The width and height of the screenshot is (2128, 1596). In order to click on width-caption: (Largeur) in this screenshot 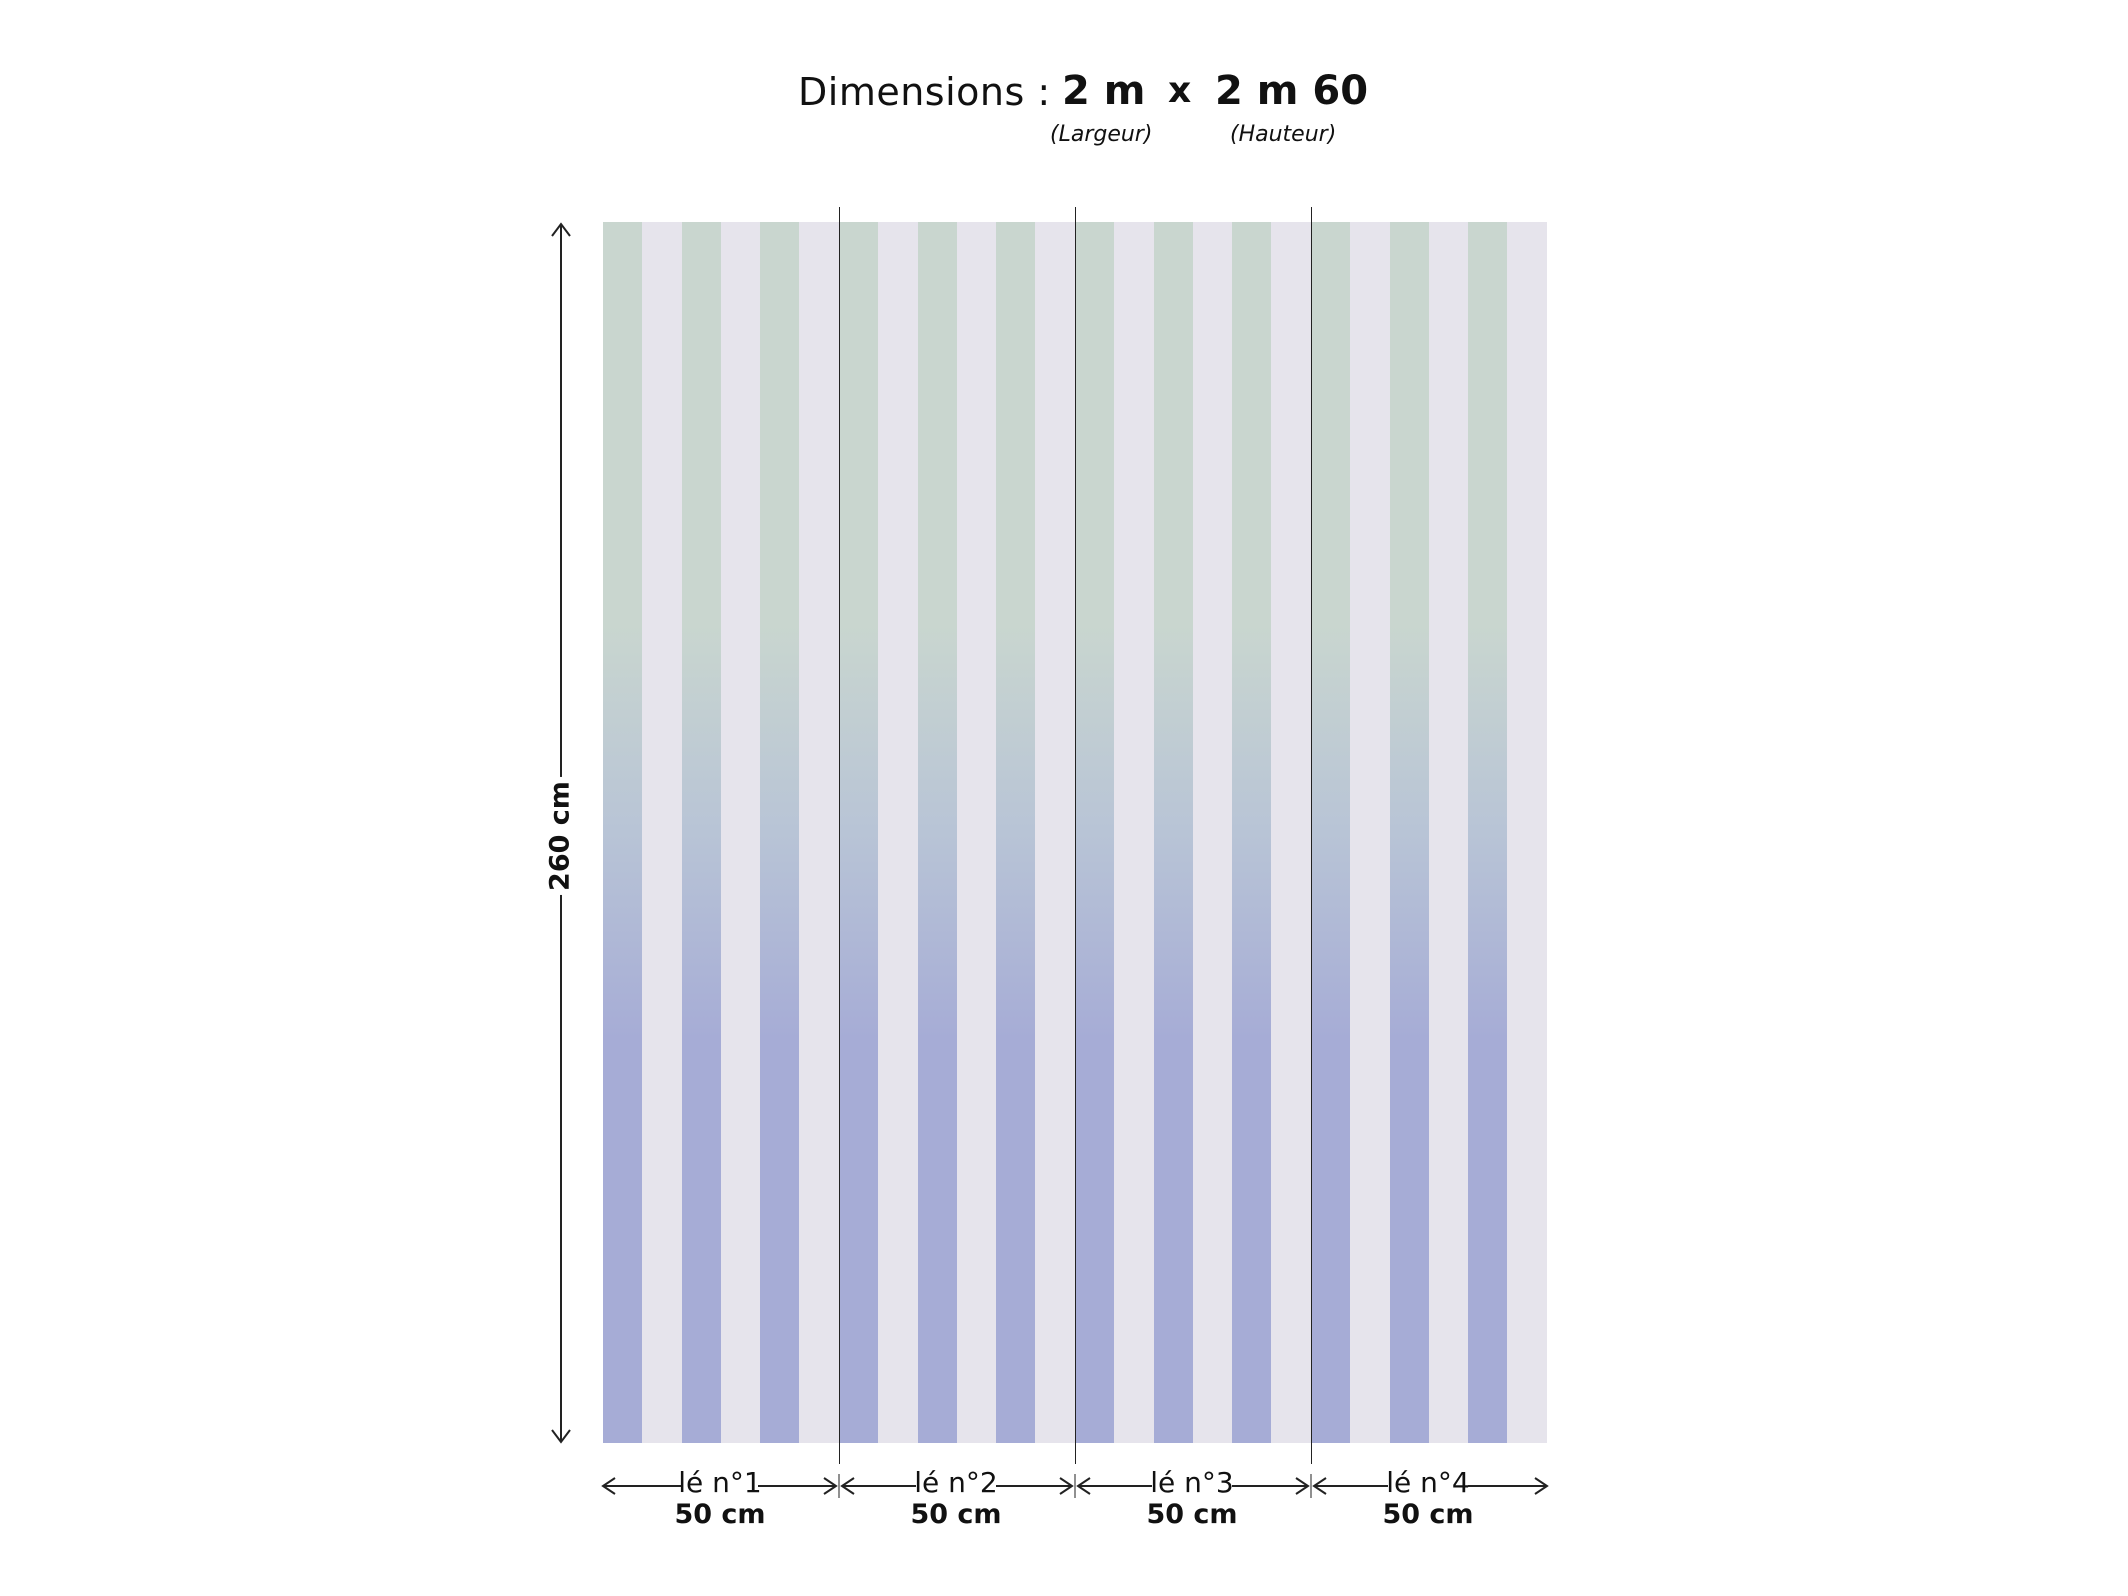, I will do `click(1101, 134)`.